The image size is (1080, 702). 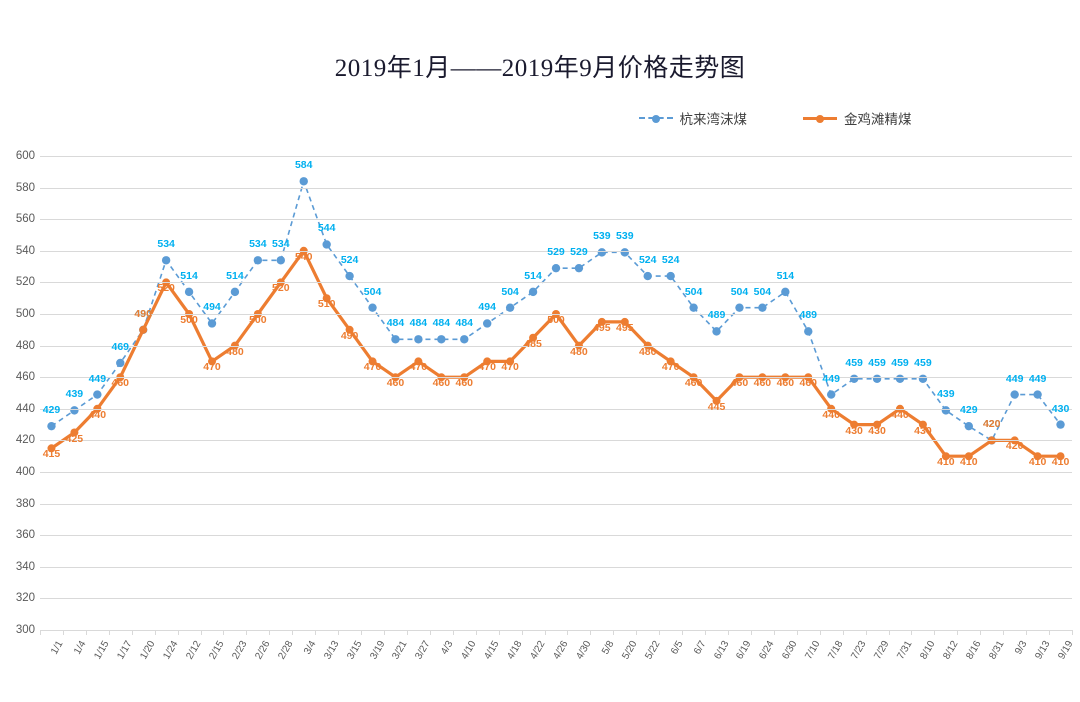 What do you see at coordinates (655, 118) in the screenshot?
I see `dashed-line-marker-icon` at bounding box center [655, 118].